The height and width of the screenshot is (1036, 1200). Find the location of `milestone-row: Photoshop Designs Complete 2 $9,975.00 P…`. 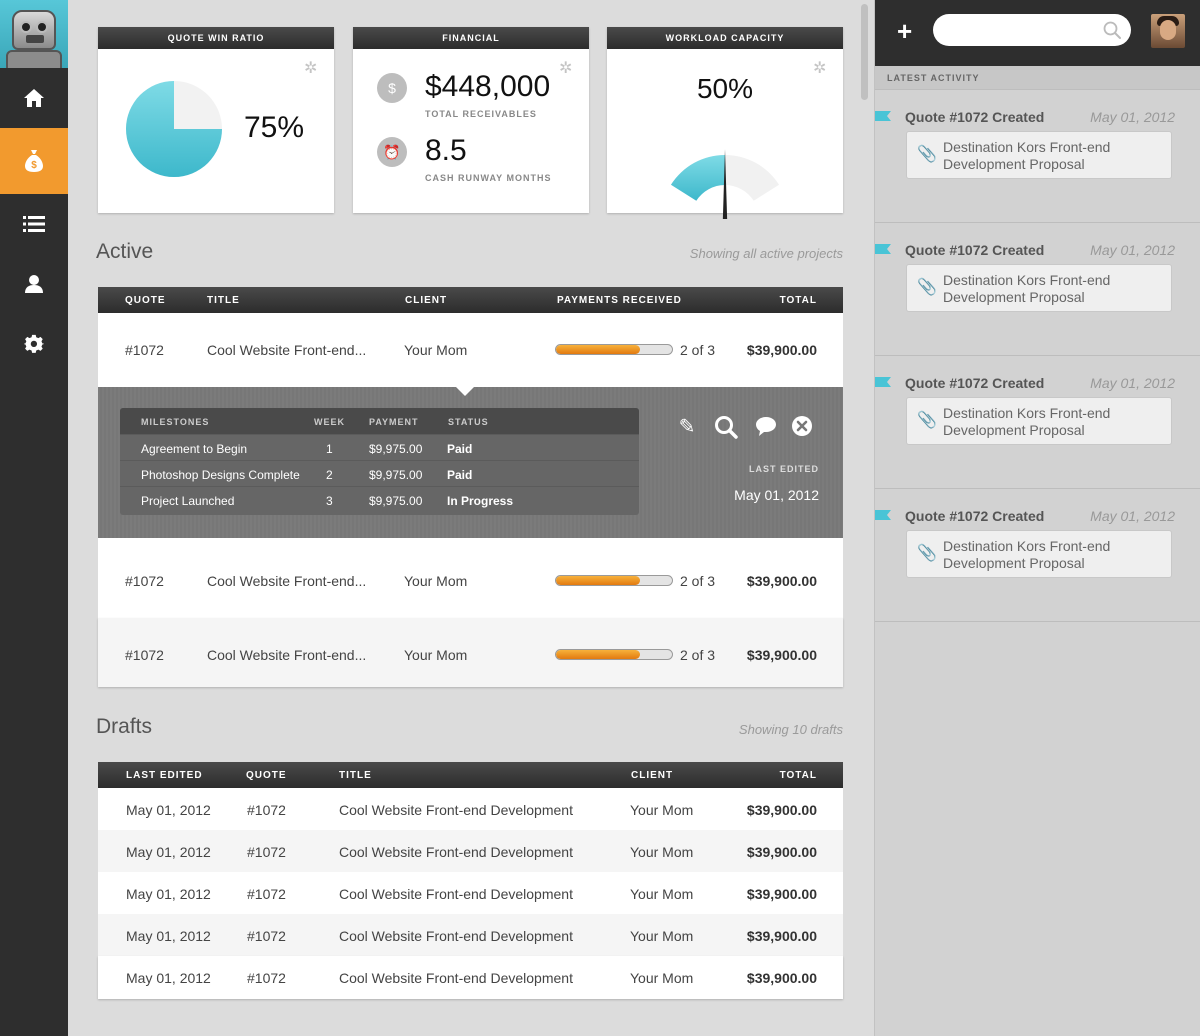

milestone-row: Photoshop Designs Complete 2 $9,975.00 P… is located at coordinates (379, 473).